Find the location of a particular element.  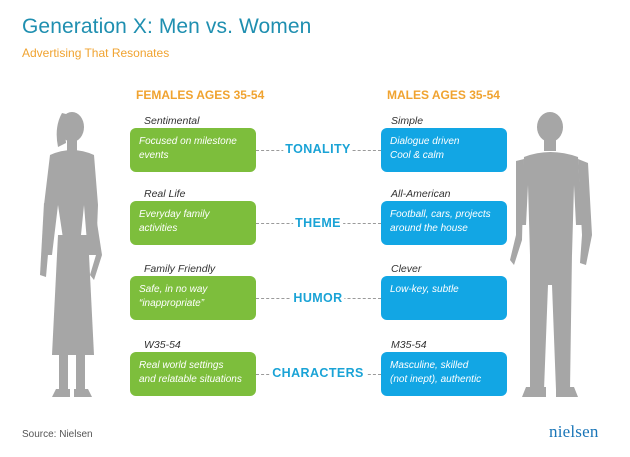

male-characters-label: M35-54 is located at coordinates (409, 345).